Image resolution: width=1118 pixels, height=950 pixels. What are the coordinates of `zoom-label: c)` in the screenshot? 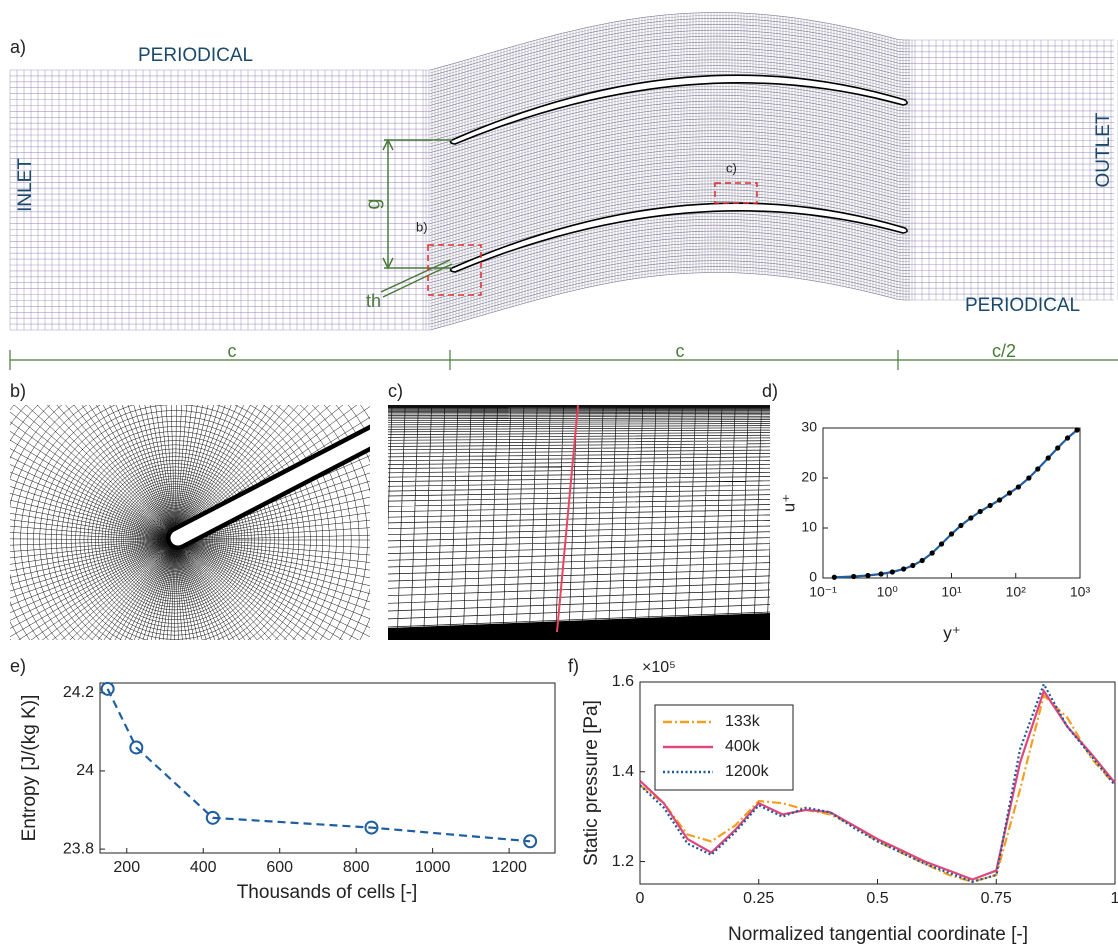 It's located at (731, 167).